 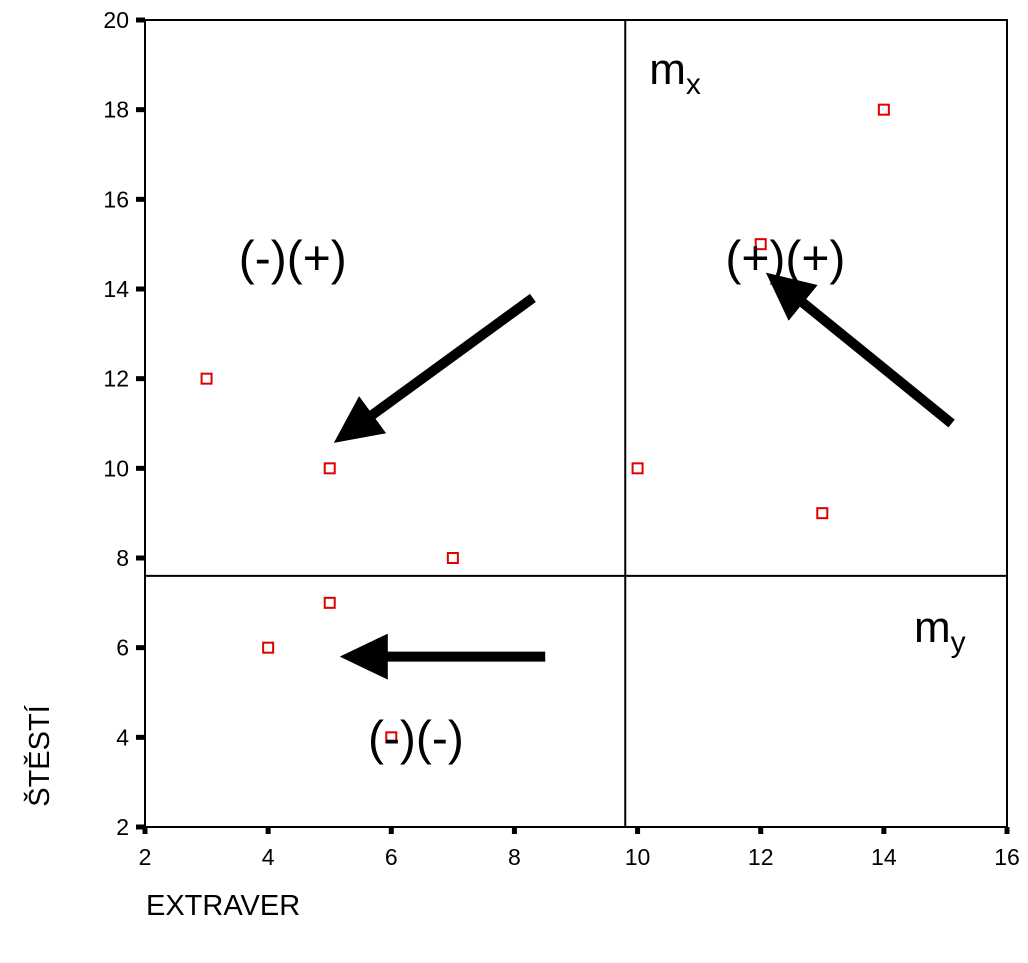 What do you see at coordinates (116, 289) in the screenshot?
I see `y-tick-label: 14` at bounding box center [116, 289].